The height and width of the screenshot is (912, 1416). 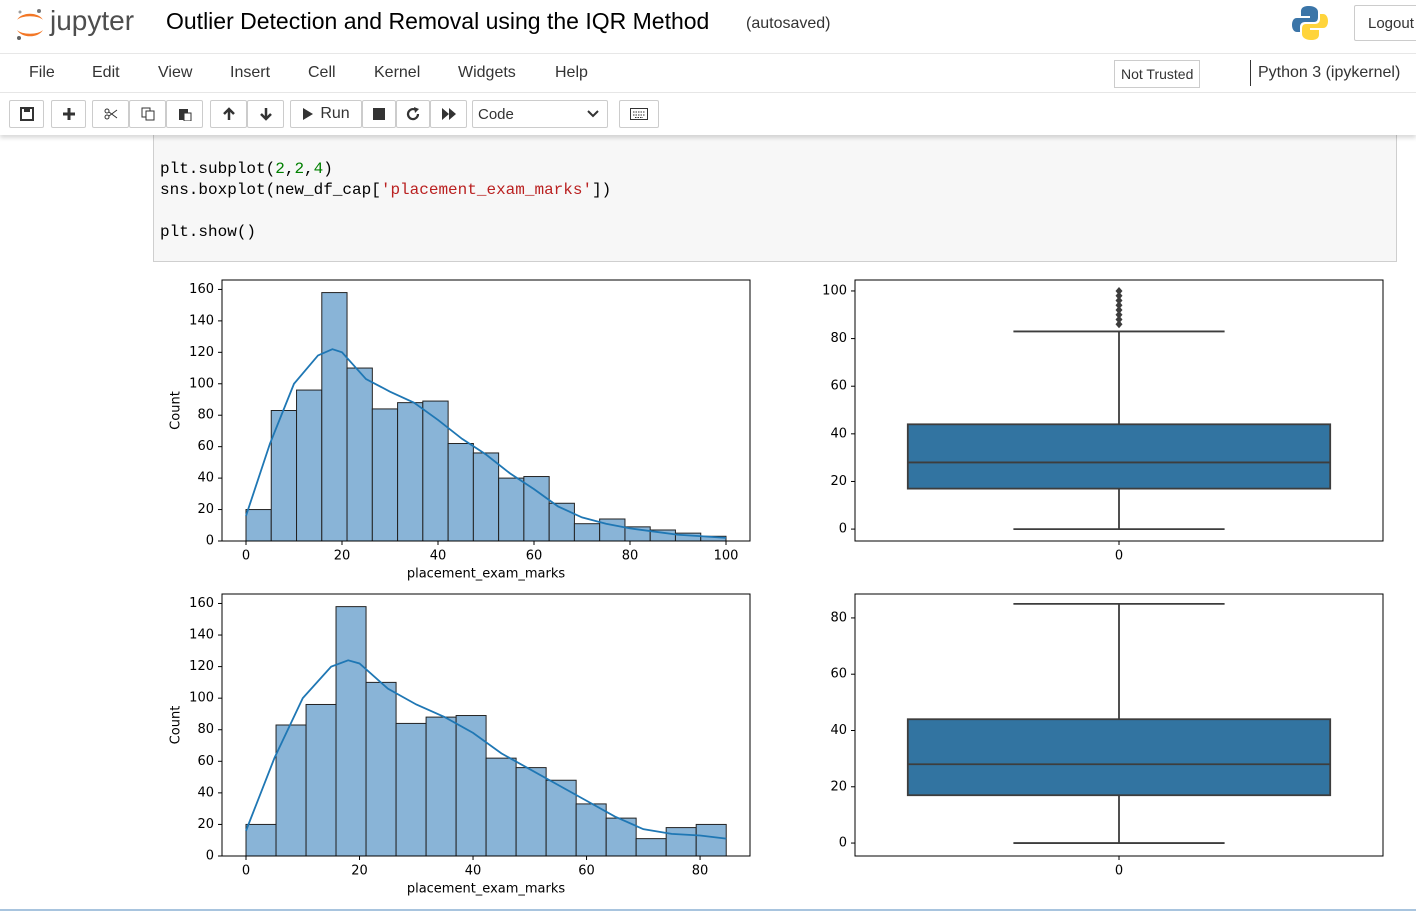 I want to click on x-tick-label: 20, so click(x=359, y=871).